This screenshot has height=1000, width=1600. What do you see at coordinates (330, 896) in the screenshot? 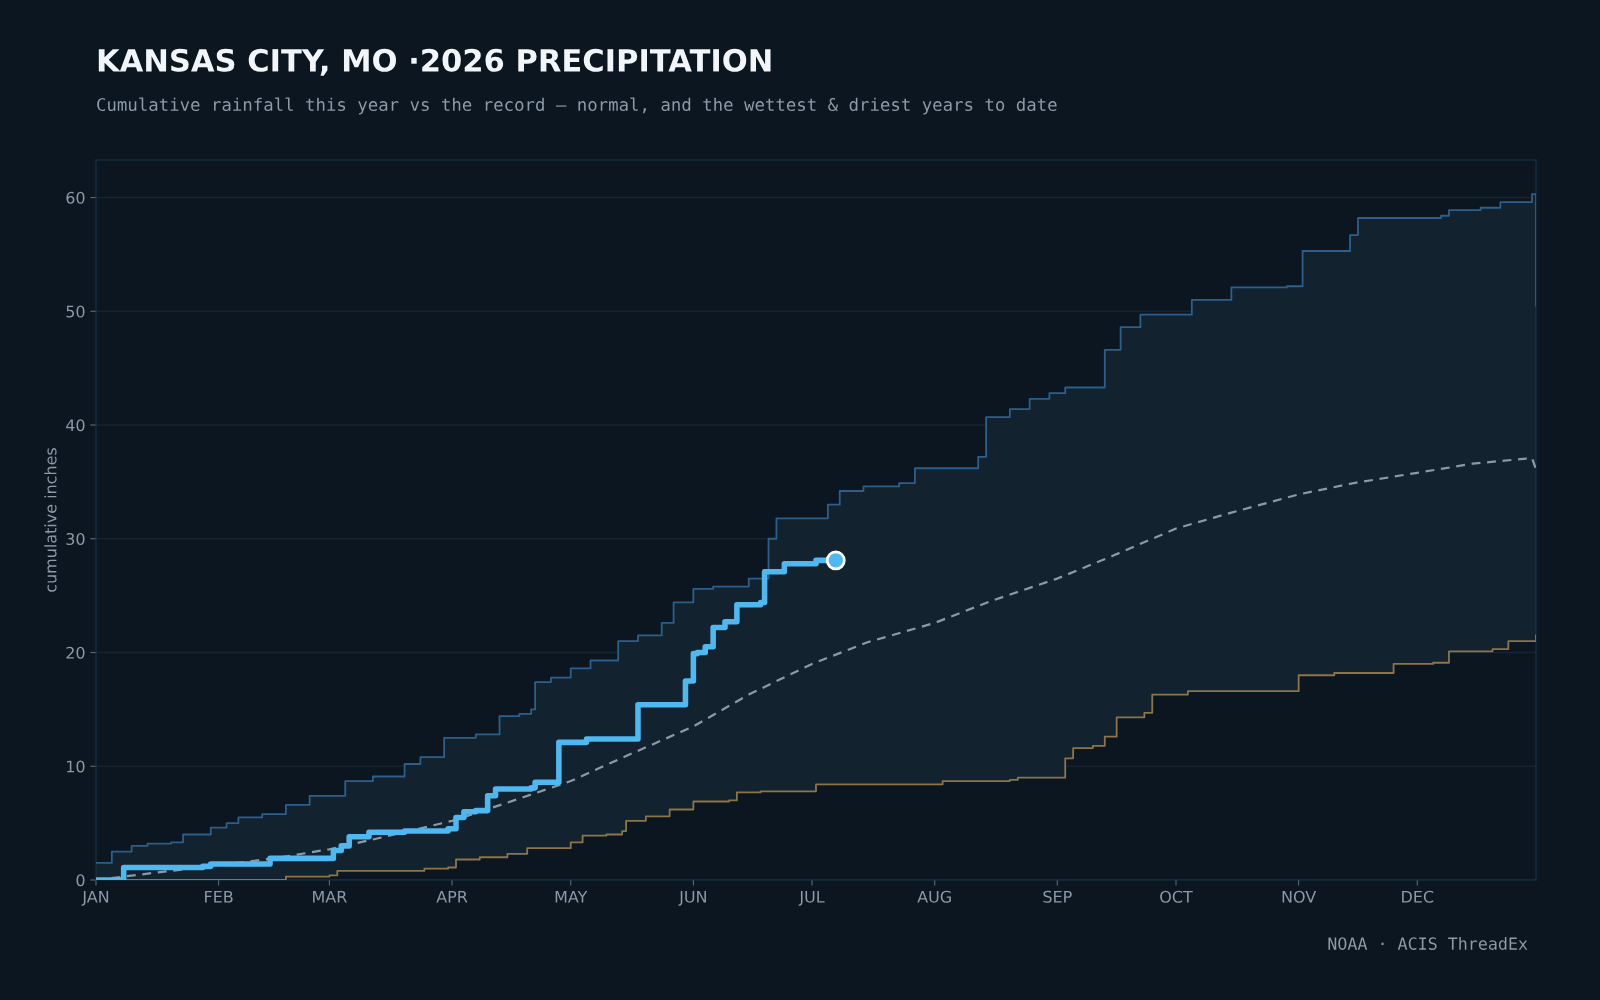
I see `x-tick-label: MAR` at bounding box center [330, 896].